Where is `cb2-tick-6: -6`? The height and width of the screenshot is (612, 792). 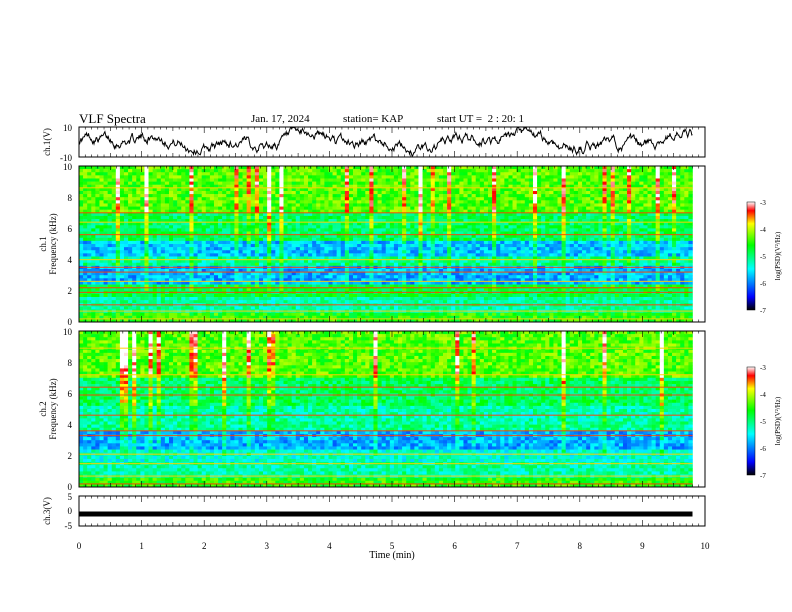 cb2-tick-6: -6 is located at coordinates (763, 449).